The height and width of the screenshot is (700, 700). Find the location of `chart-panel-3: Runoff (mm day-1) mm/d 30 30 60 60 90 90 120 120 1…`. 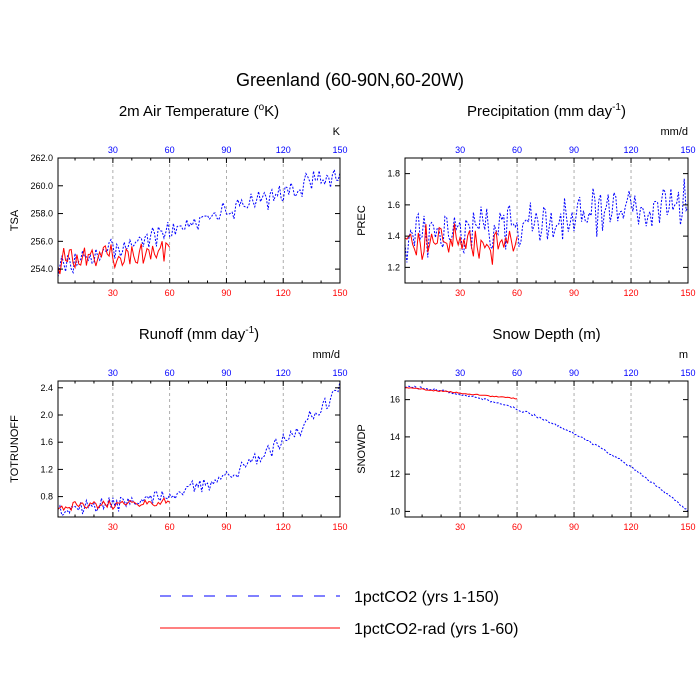

chart-panel-3: Runoff (mm day-1) mm/d 30 30 60 60 90 90 120 120 1… is located at coordinates (178, 428).